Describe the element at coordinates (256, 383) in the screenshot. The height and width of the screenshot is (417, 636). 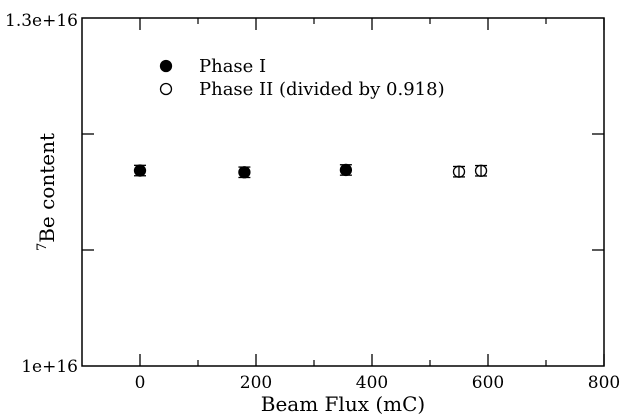
I see `x-tick-label: 200` at that location.